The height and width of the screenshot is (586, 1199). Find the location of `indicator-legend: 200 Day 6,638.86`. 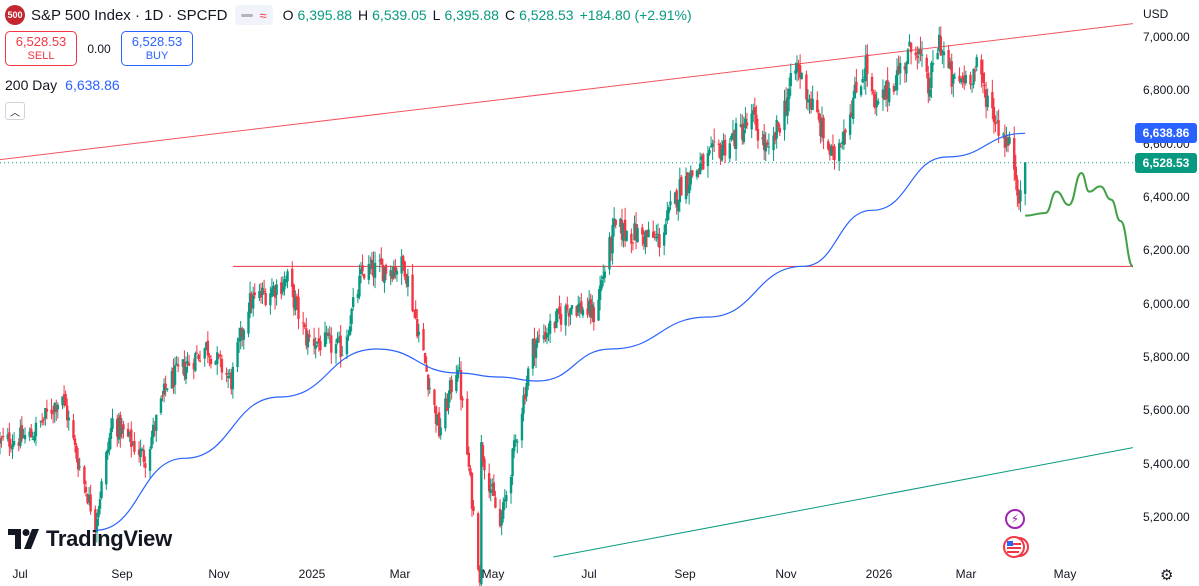

indicator-legend: 200 Day 6,638.86 is located at coordinates (62, 85).